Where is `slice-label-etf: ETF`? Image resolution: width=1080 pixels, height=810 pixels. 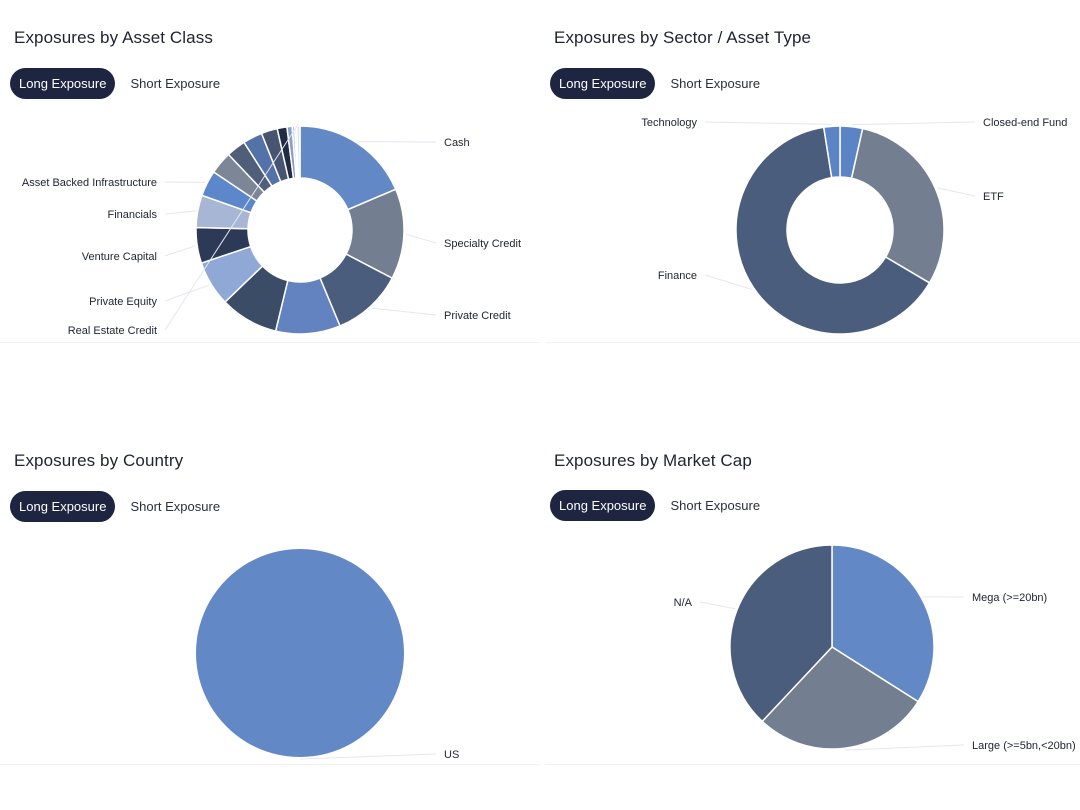 slice-label-etf: ETF is located at coordinates (993, 197).